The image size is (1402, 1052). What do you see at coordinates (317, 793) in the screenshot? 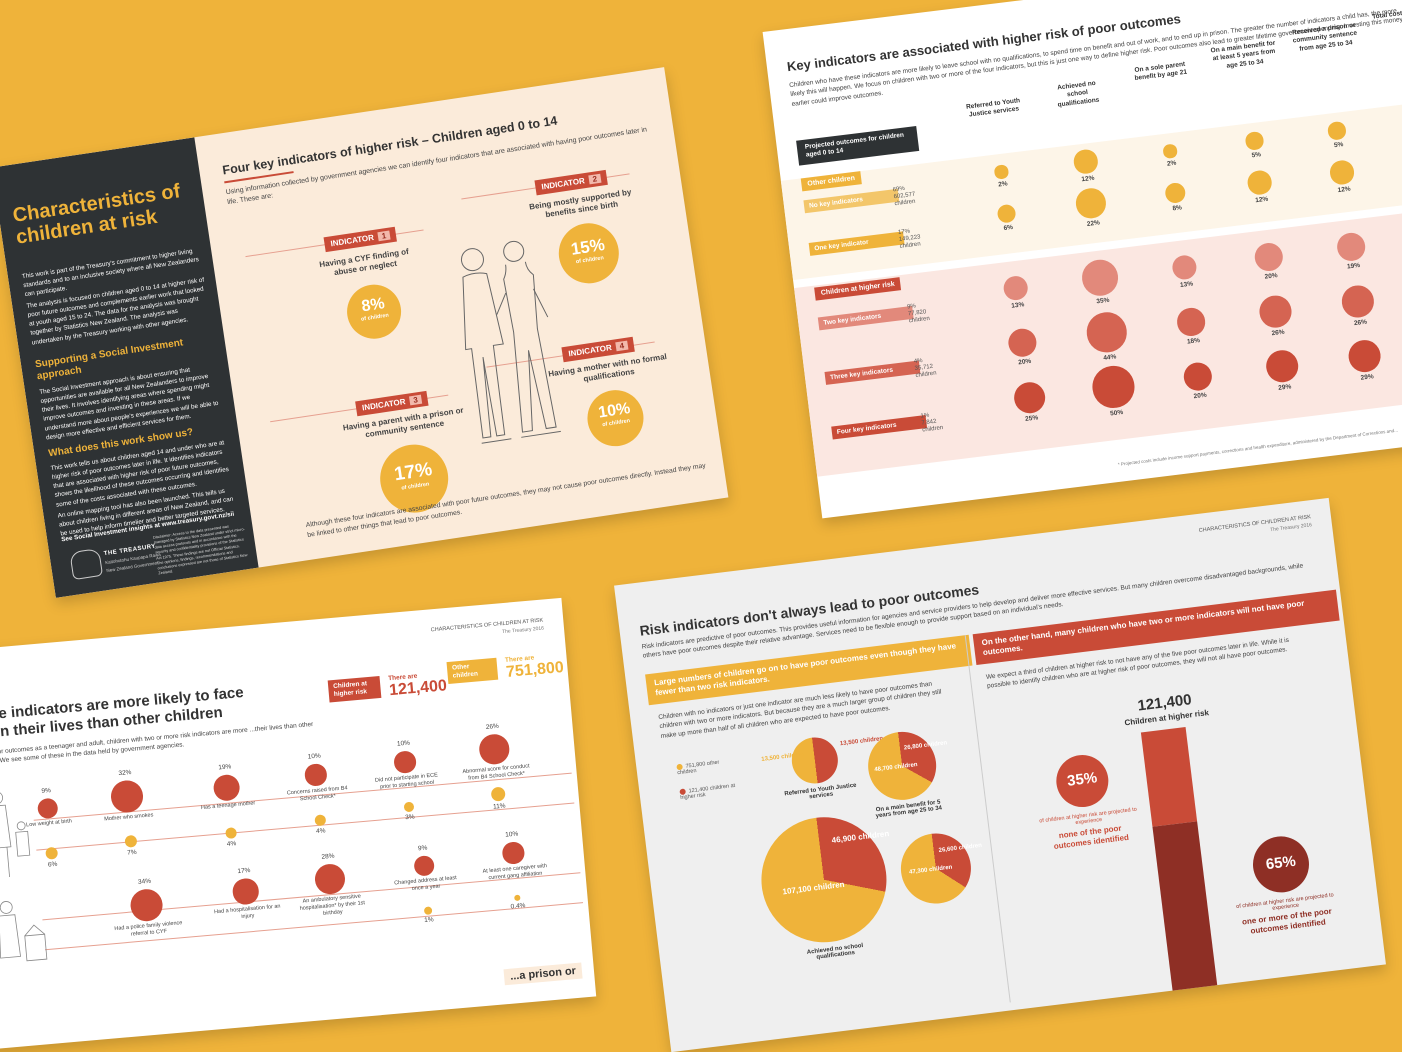
I see `item-label-3: Concerns raised from B4 School Check*` at bounding box center [317, 793].